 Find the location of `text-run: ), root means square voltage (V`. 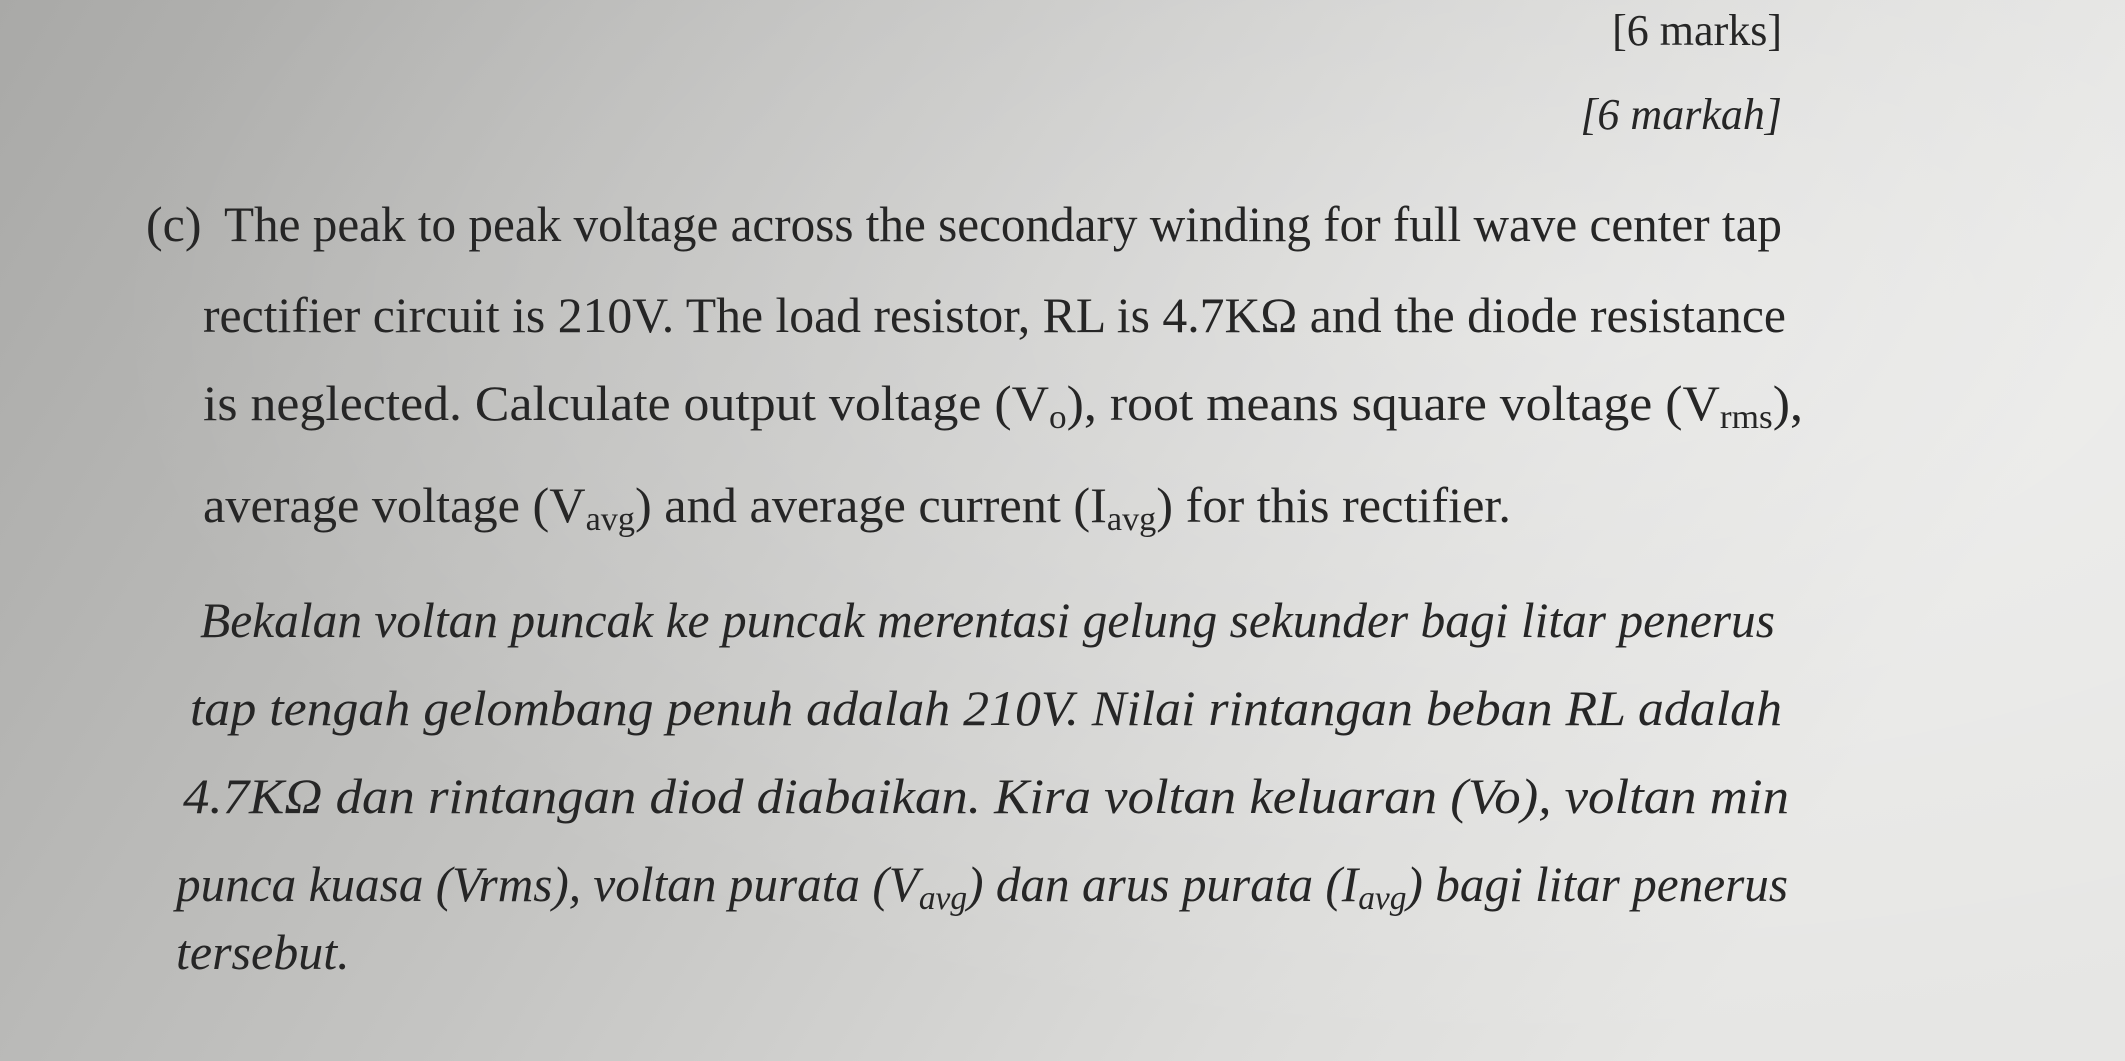

text-run: ), root means square voltage (V is located at coordinates (1393, 403).